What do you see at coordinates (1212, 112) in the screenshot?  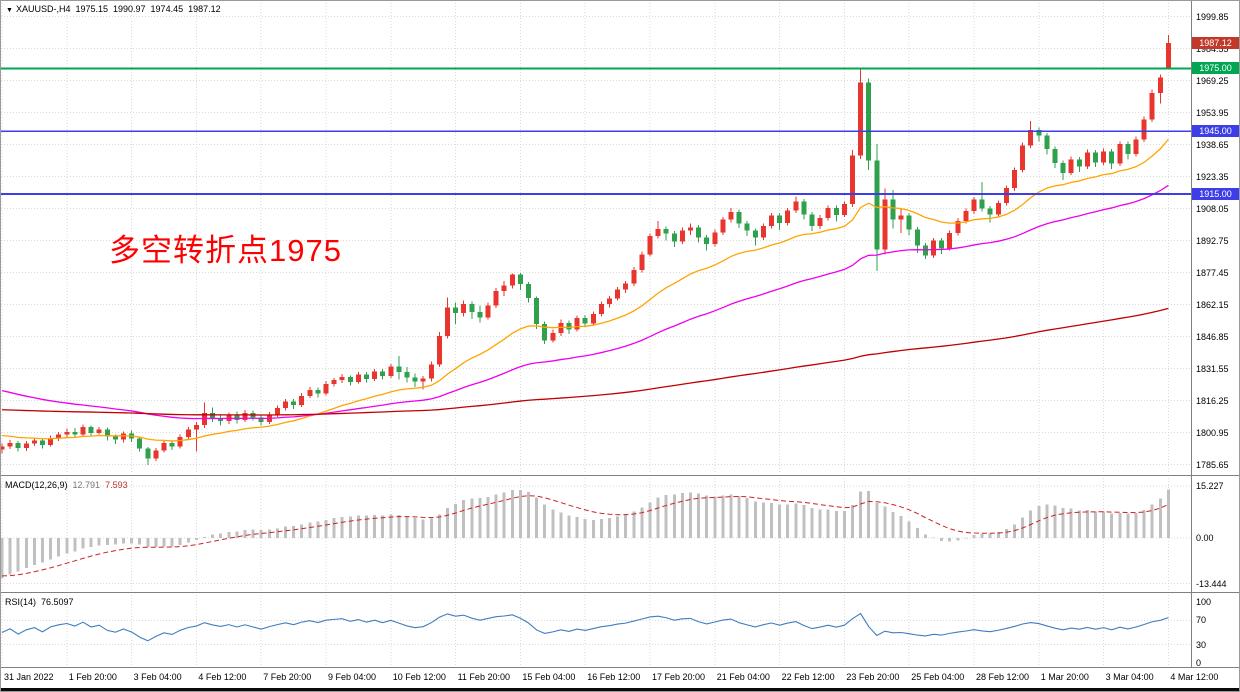 I see `price-tick-label: 1953.95` at bounding box center [1212, 112].